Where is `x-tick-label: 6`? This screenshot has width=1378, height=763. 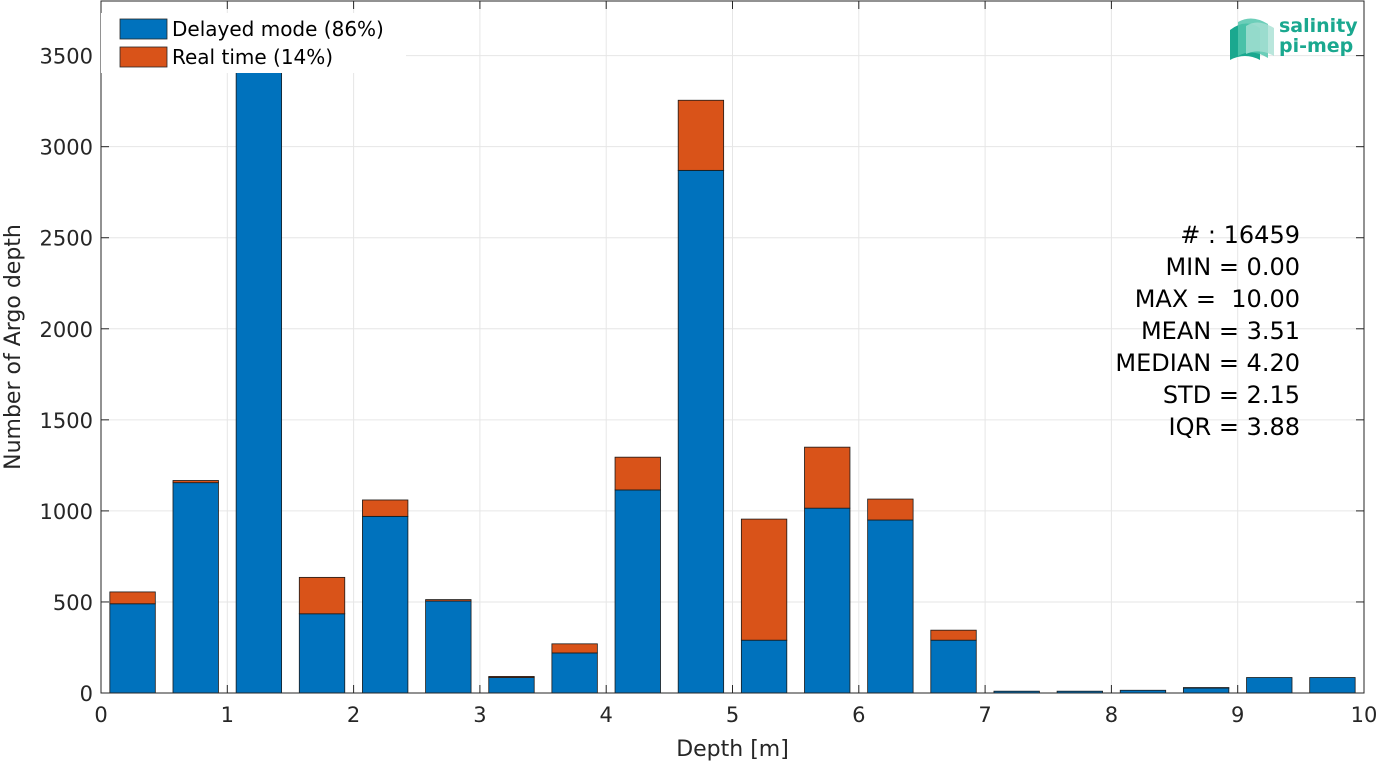
x-tick-label: 6 is located at coordinates (858, 715).